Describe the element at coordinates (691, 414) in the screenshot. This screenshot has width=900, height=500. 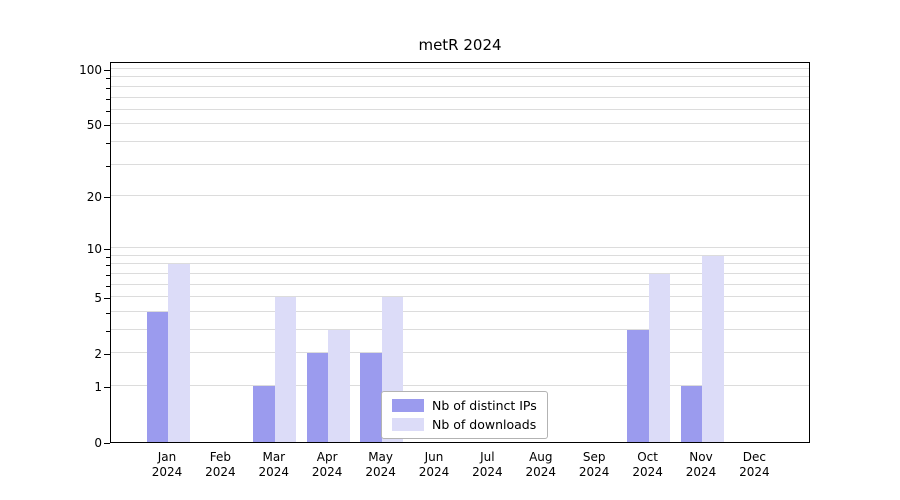
I see `bar-distinct-ips-nov` at that location.